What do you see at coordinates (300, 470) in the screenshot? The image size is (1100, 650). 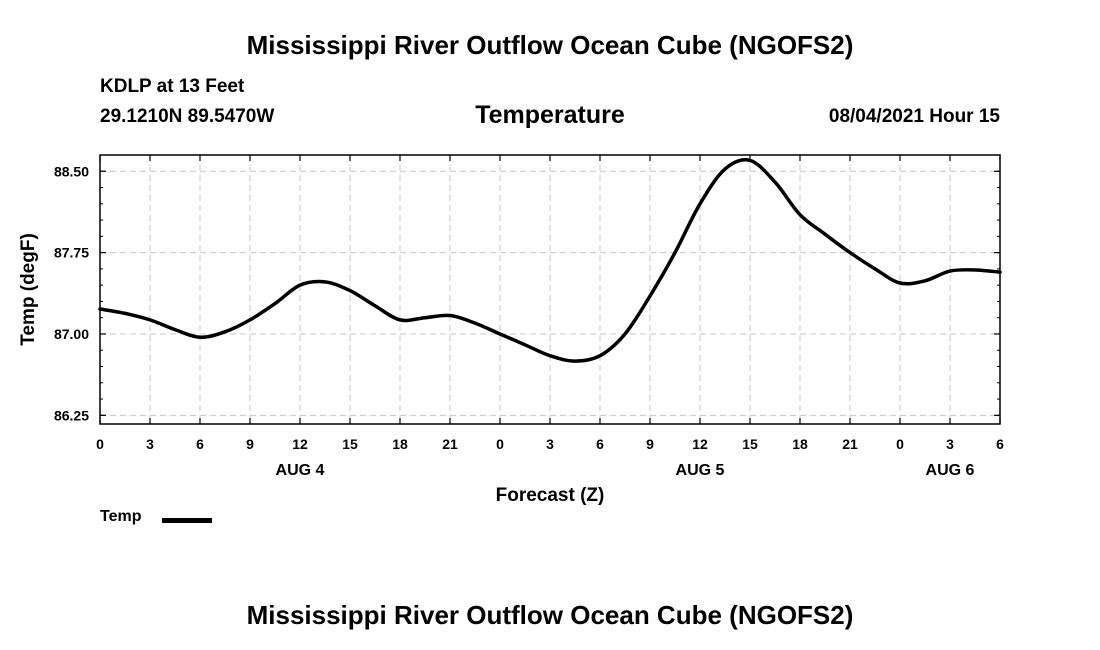 I see `x-date-label: AUG 4` at bounding box center [300, 470].